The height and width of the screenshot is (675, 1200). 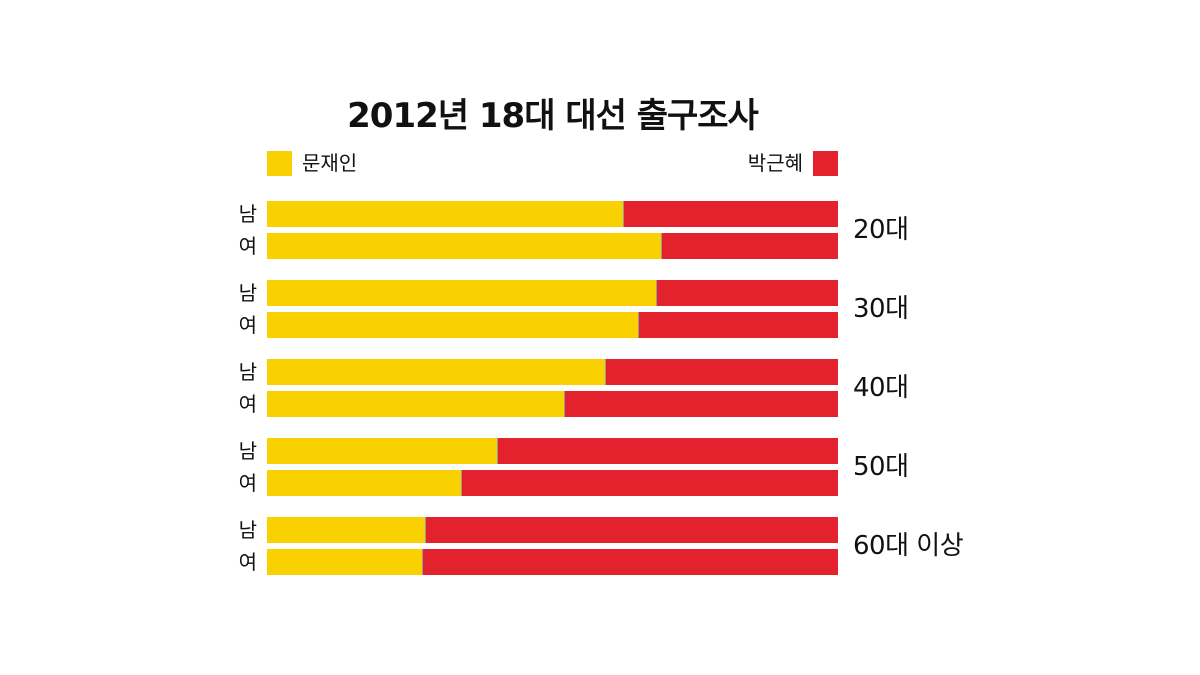 I want to click on age-group-label: 20대, so click(x=881, y=230).